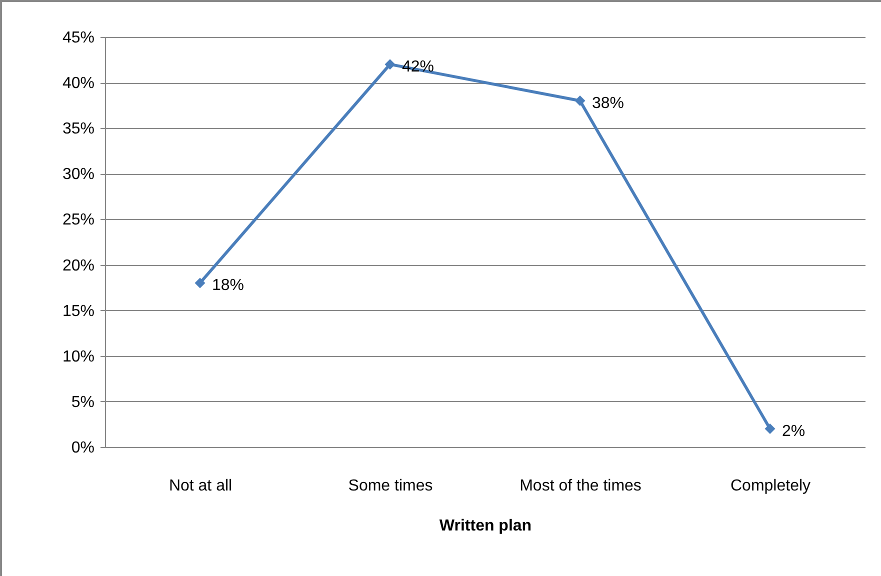  I want to click on data-label: 2%, so click(794, 431).